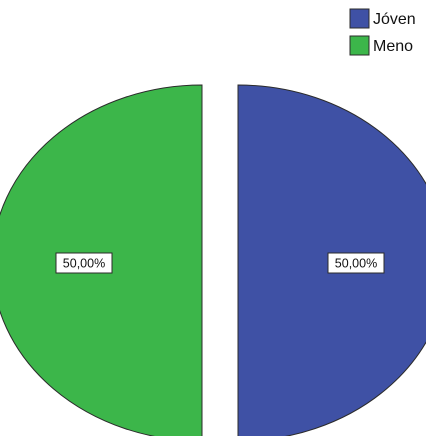 The height and width of the screenshot is (441, 426). Describe the element at coordinates (382, 32) in the screenshot. I see `legend: Jóven Meno` at that location.